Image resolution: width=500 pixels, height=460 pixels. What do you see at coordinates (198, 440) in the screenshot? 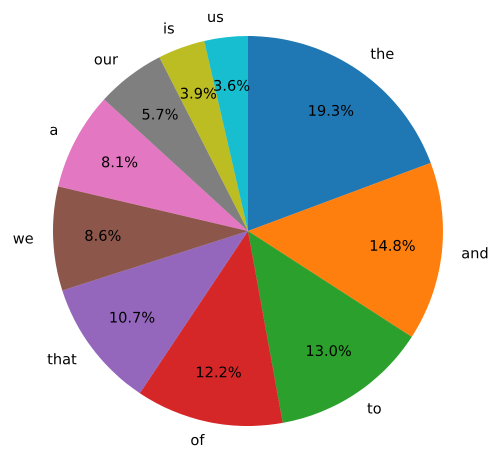
I see `slice-label: of` at bounding box center [198, 440].